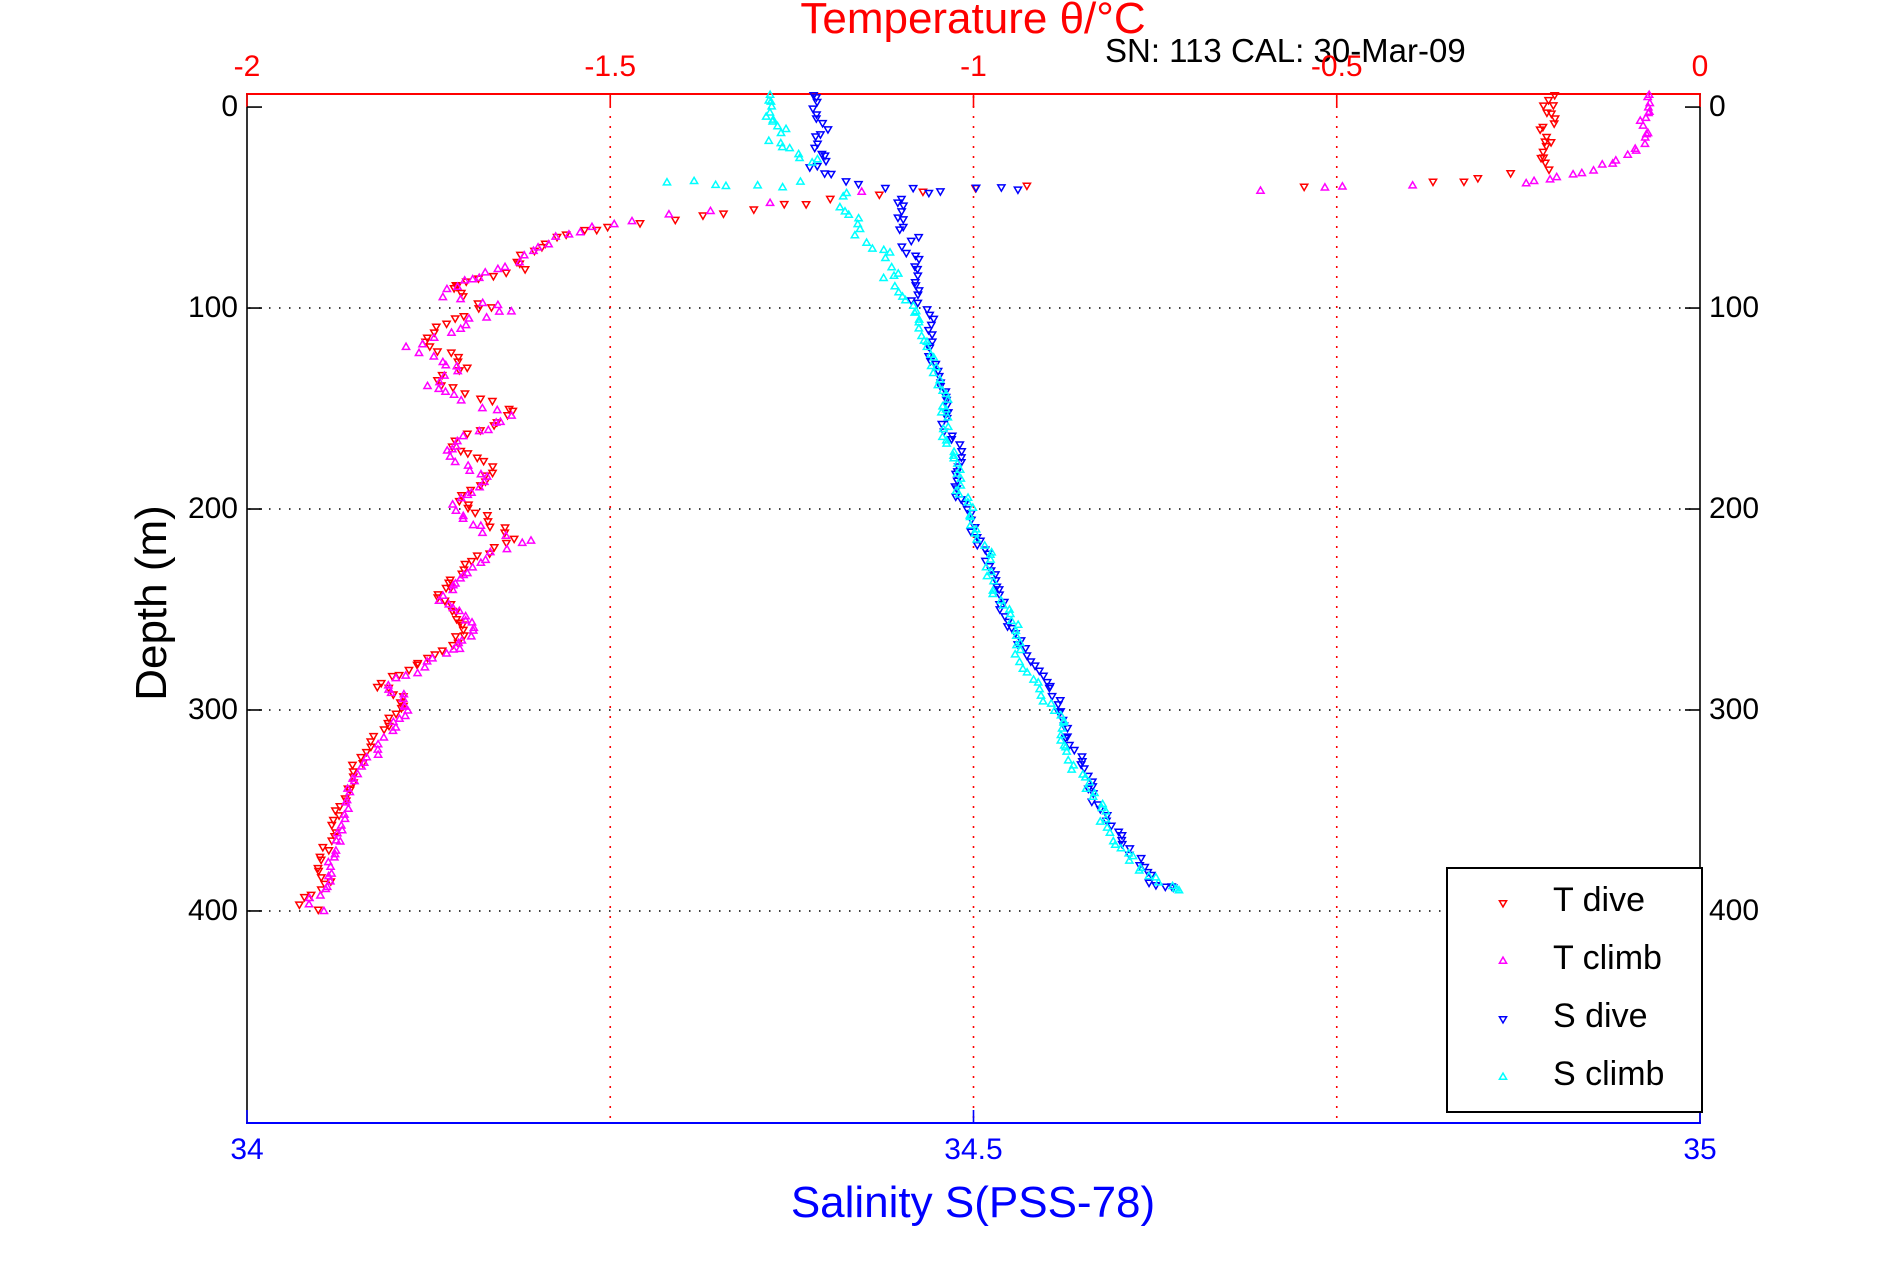 This screenshot has width=1891, height=1262. I want to click on legend-entry-s-dive: S dive, so click(1574, 1018).